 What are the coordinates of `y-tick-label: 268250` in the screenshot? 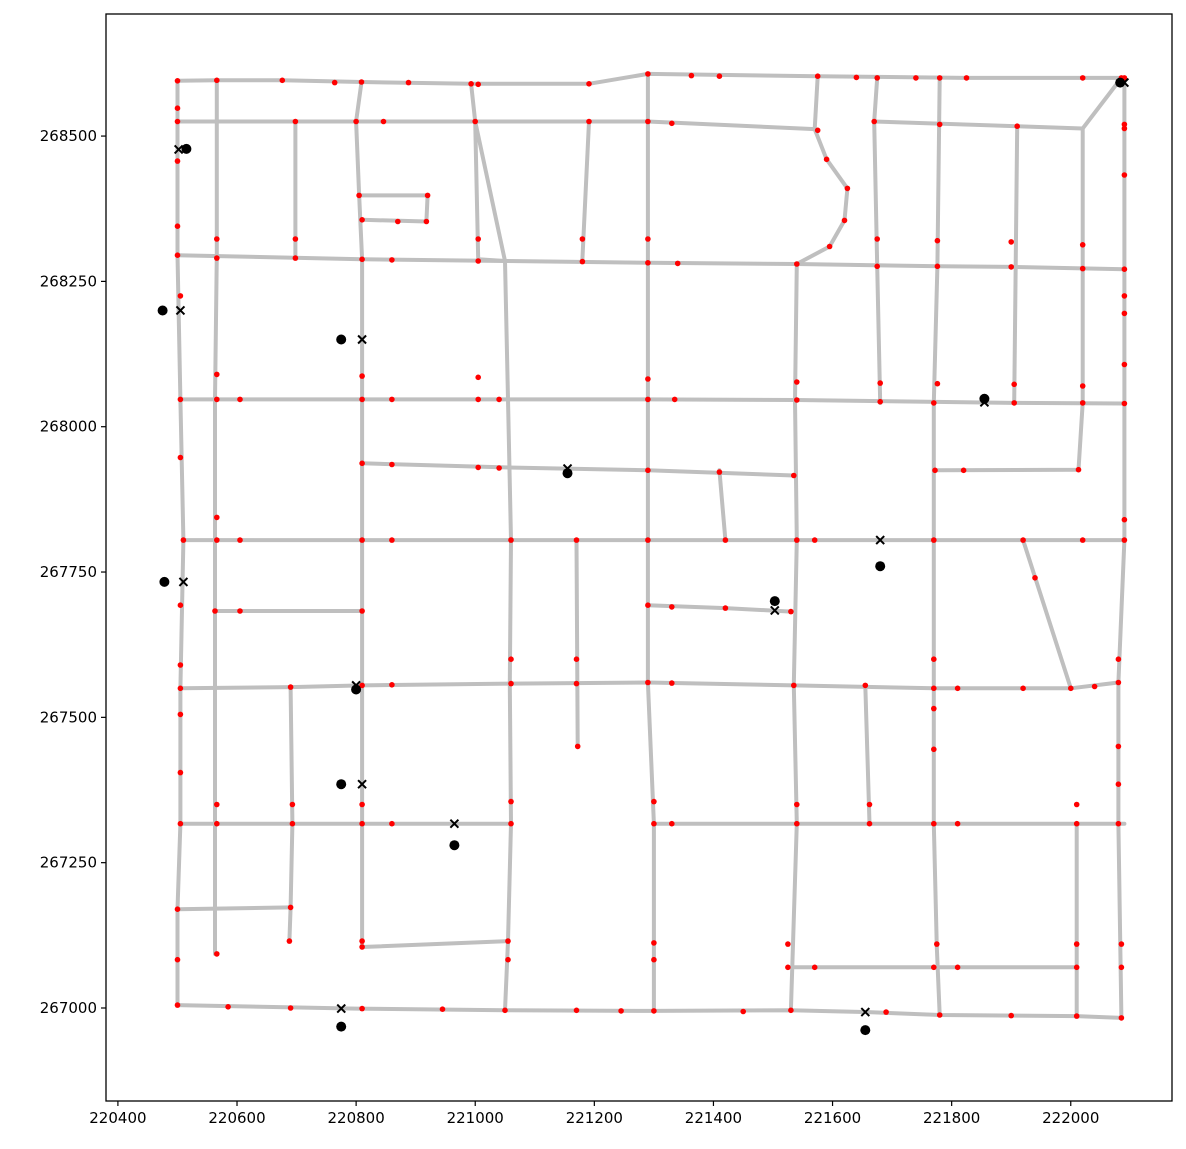 It's located at (68, 281).